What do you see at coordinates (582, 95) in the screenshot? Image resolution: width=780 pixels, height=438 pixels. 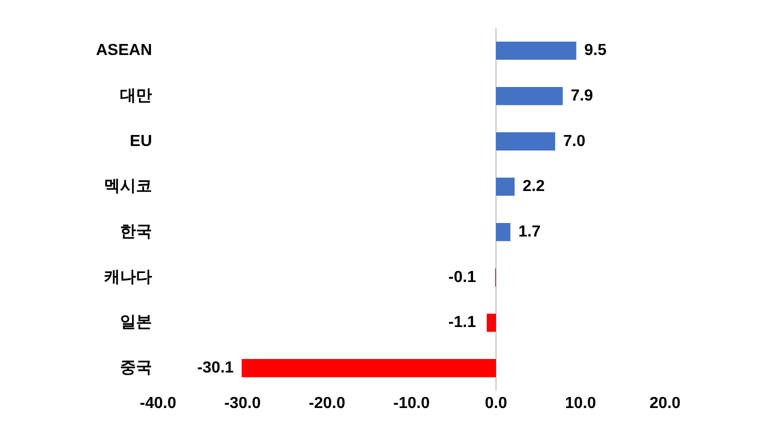 I see `data-label: 7.9` at bounding box center [582, 95].